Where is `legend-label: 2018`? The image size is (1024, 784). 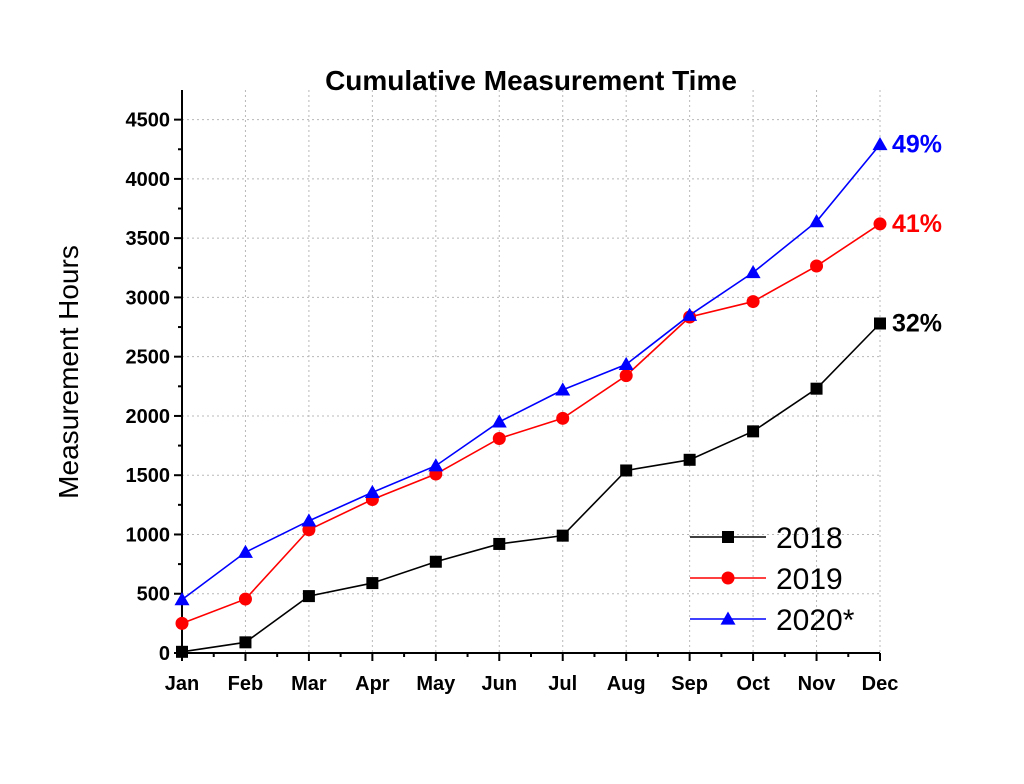 legend-label: 2018 is located at coordinates (809, 538).